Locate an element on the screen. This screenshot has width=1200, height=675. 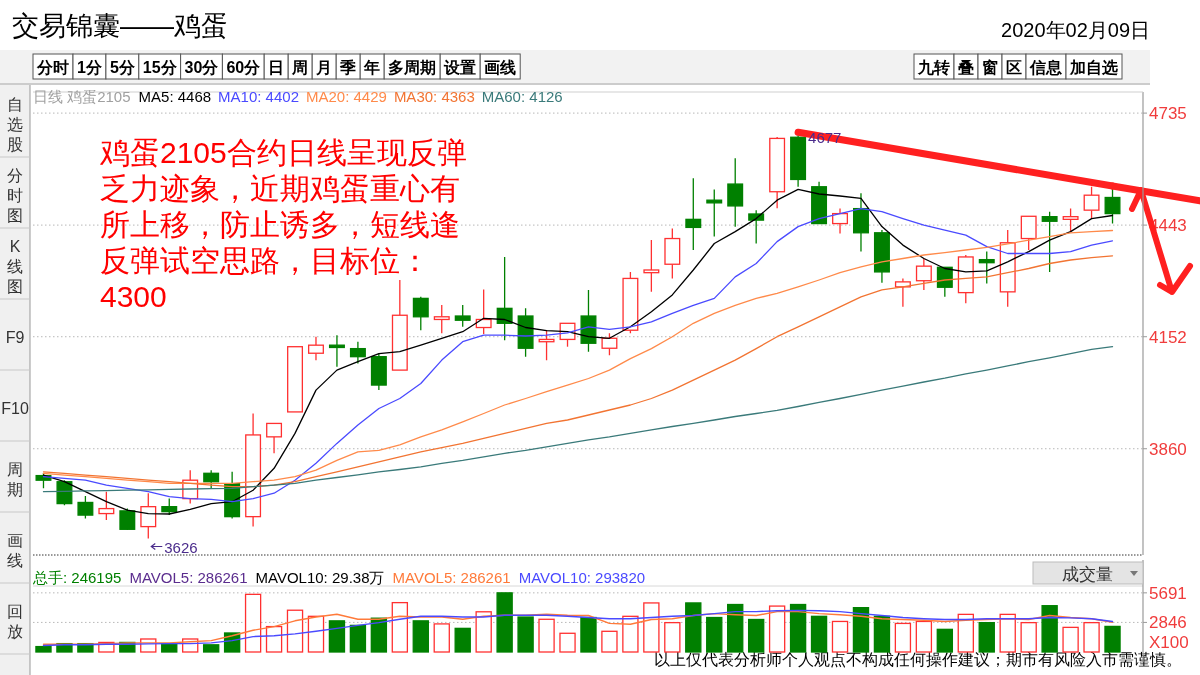
text: 年 is located at coordinates (372, 67).